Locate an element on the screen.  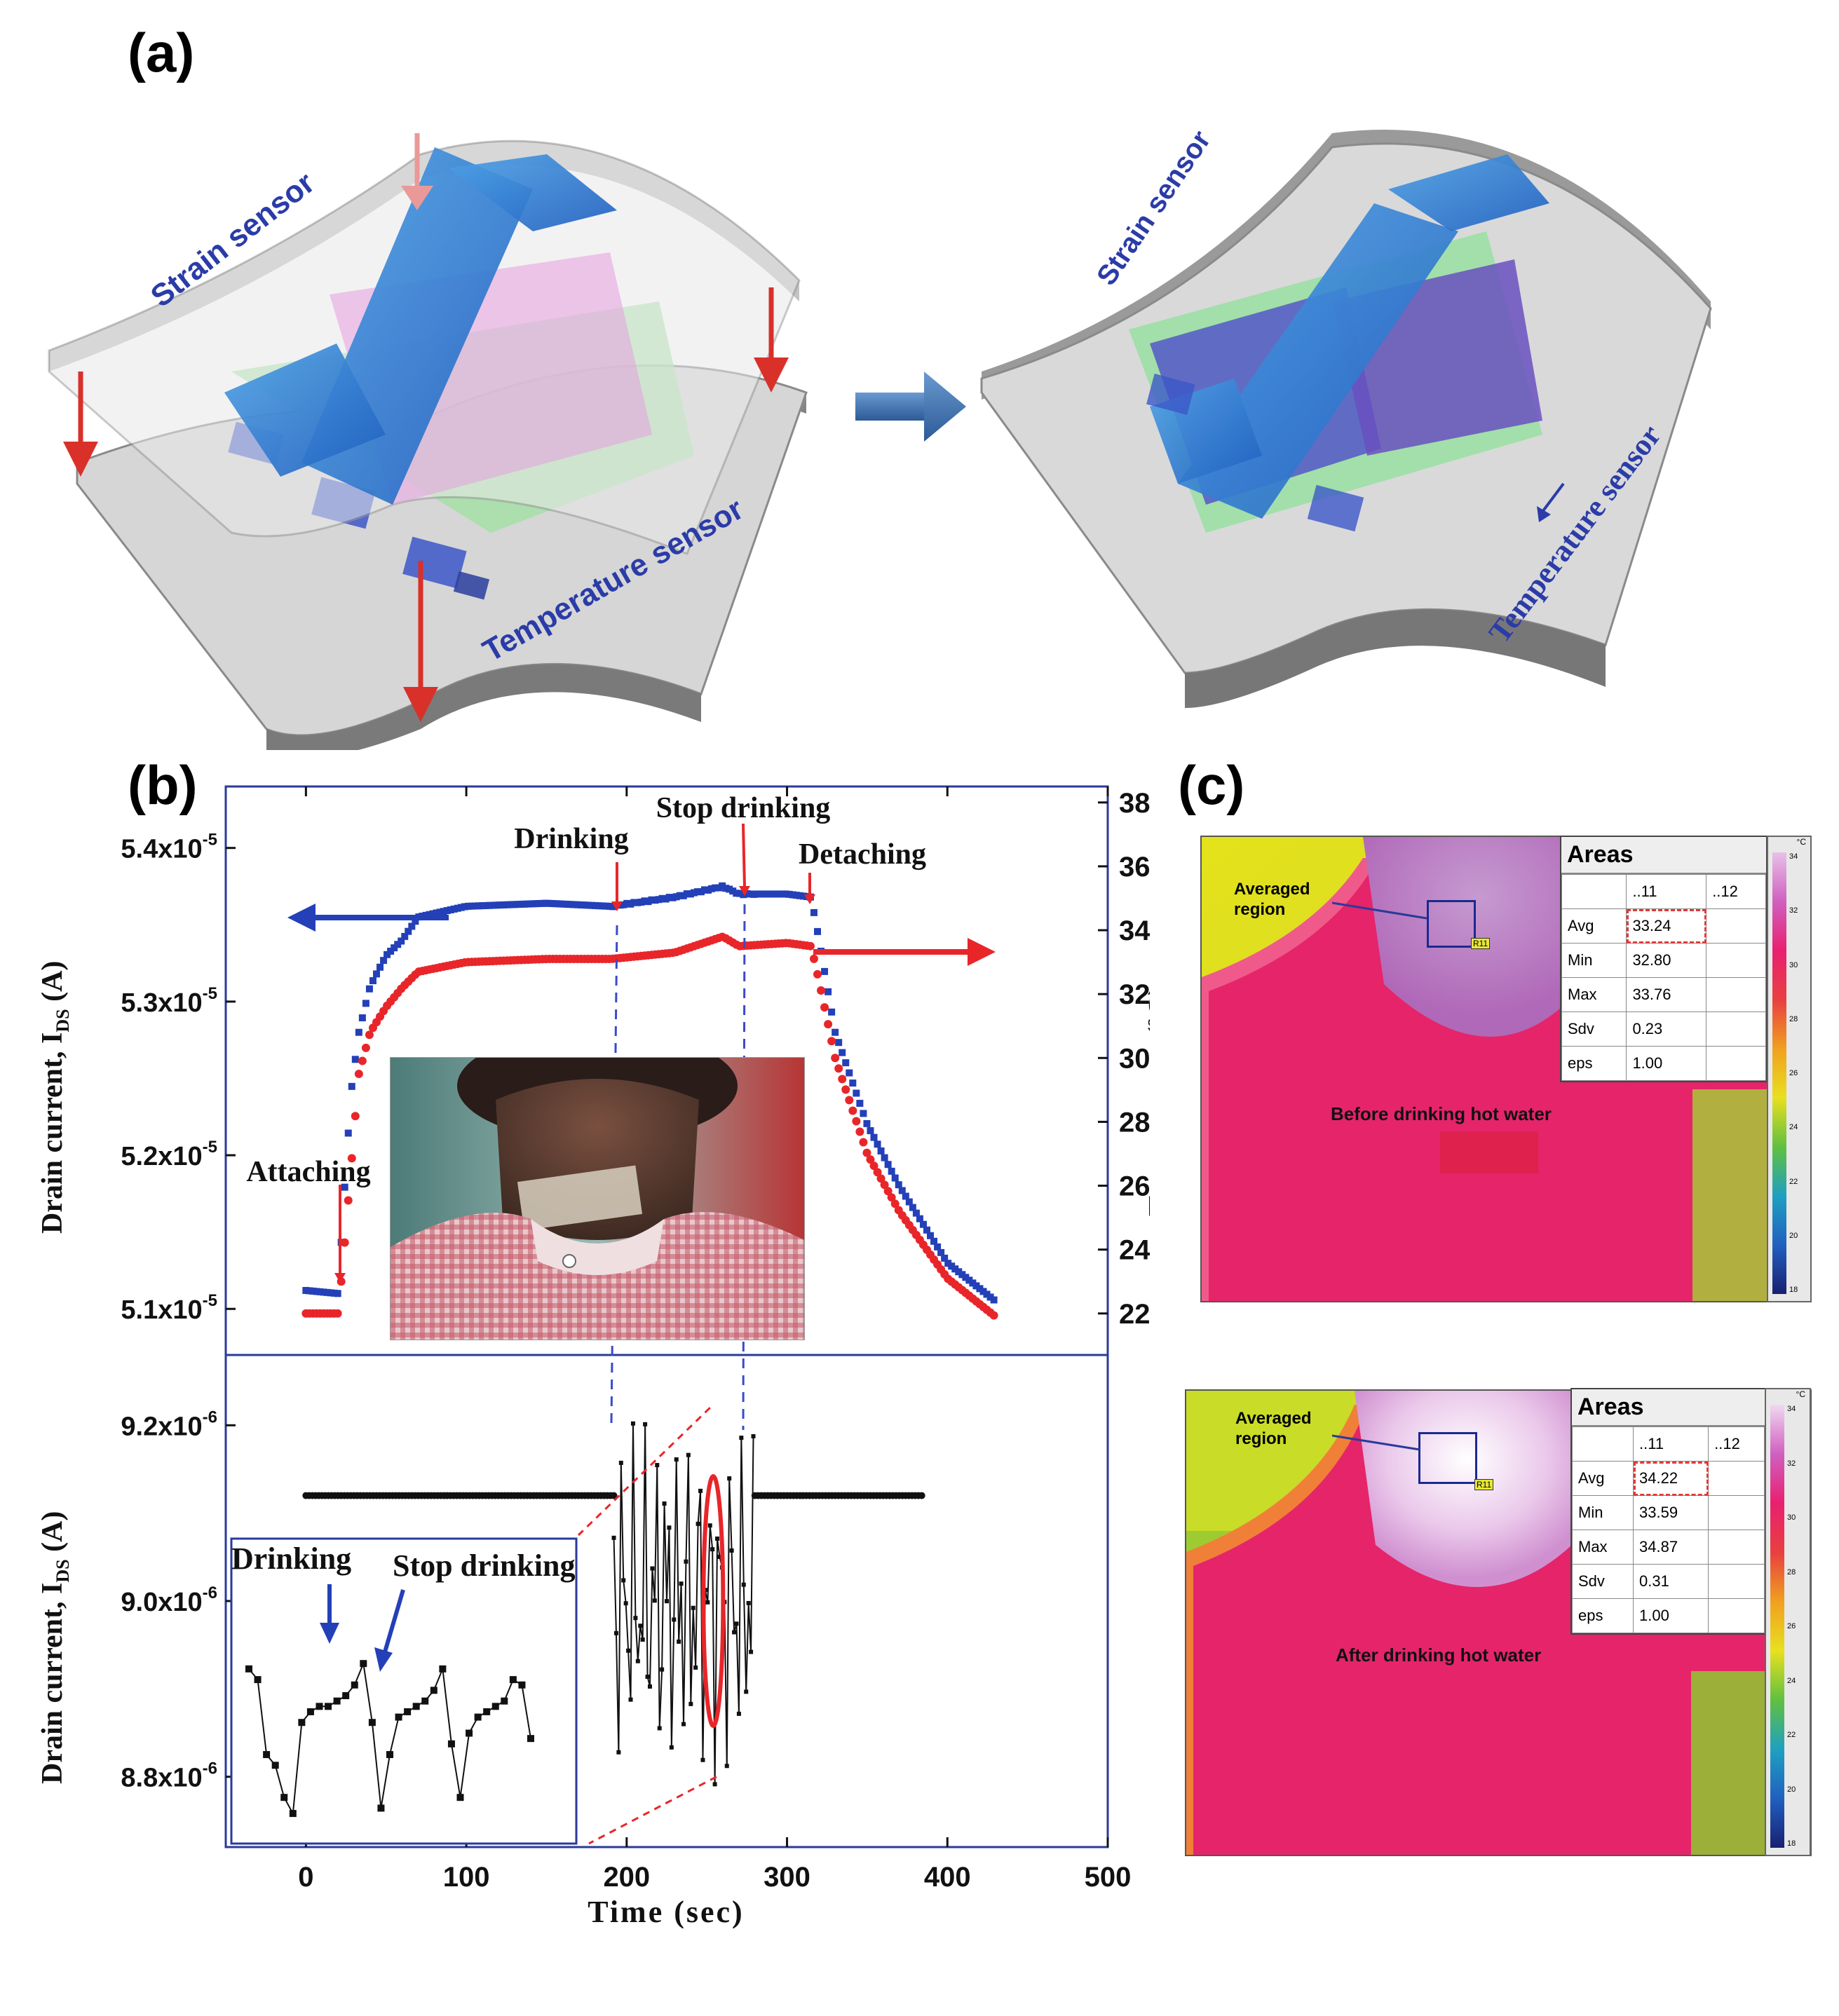
bottom-y-tick-label: 9.0x10⁻⁶ is located at coordinates (169, 1600).